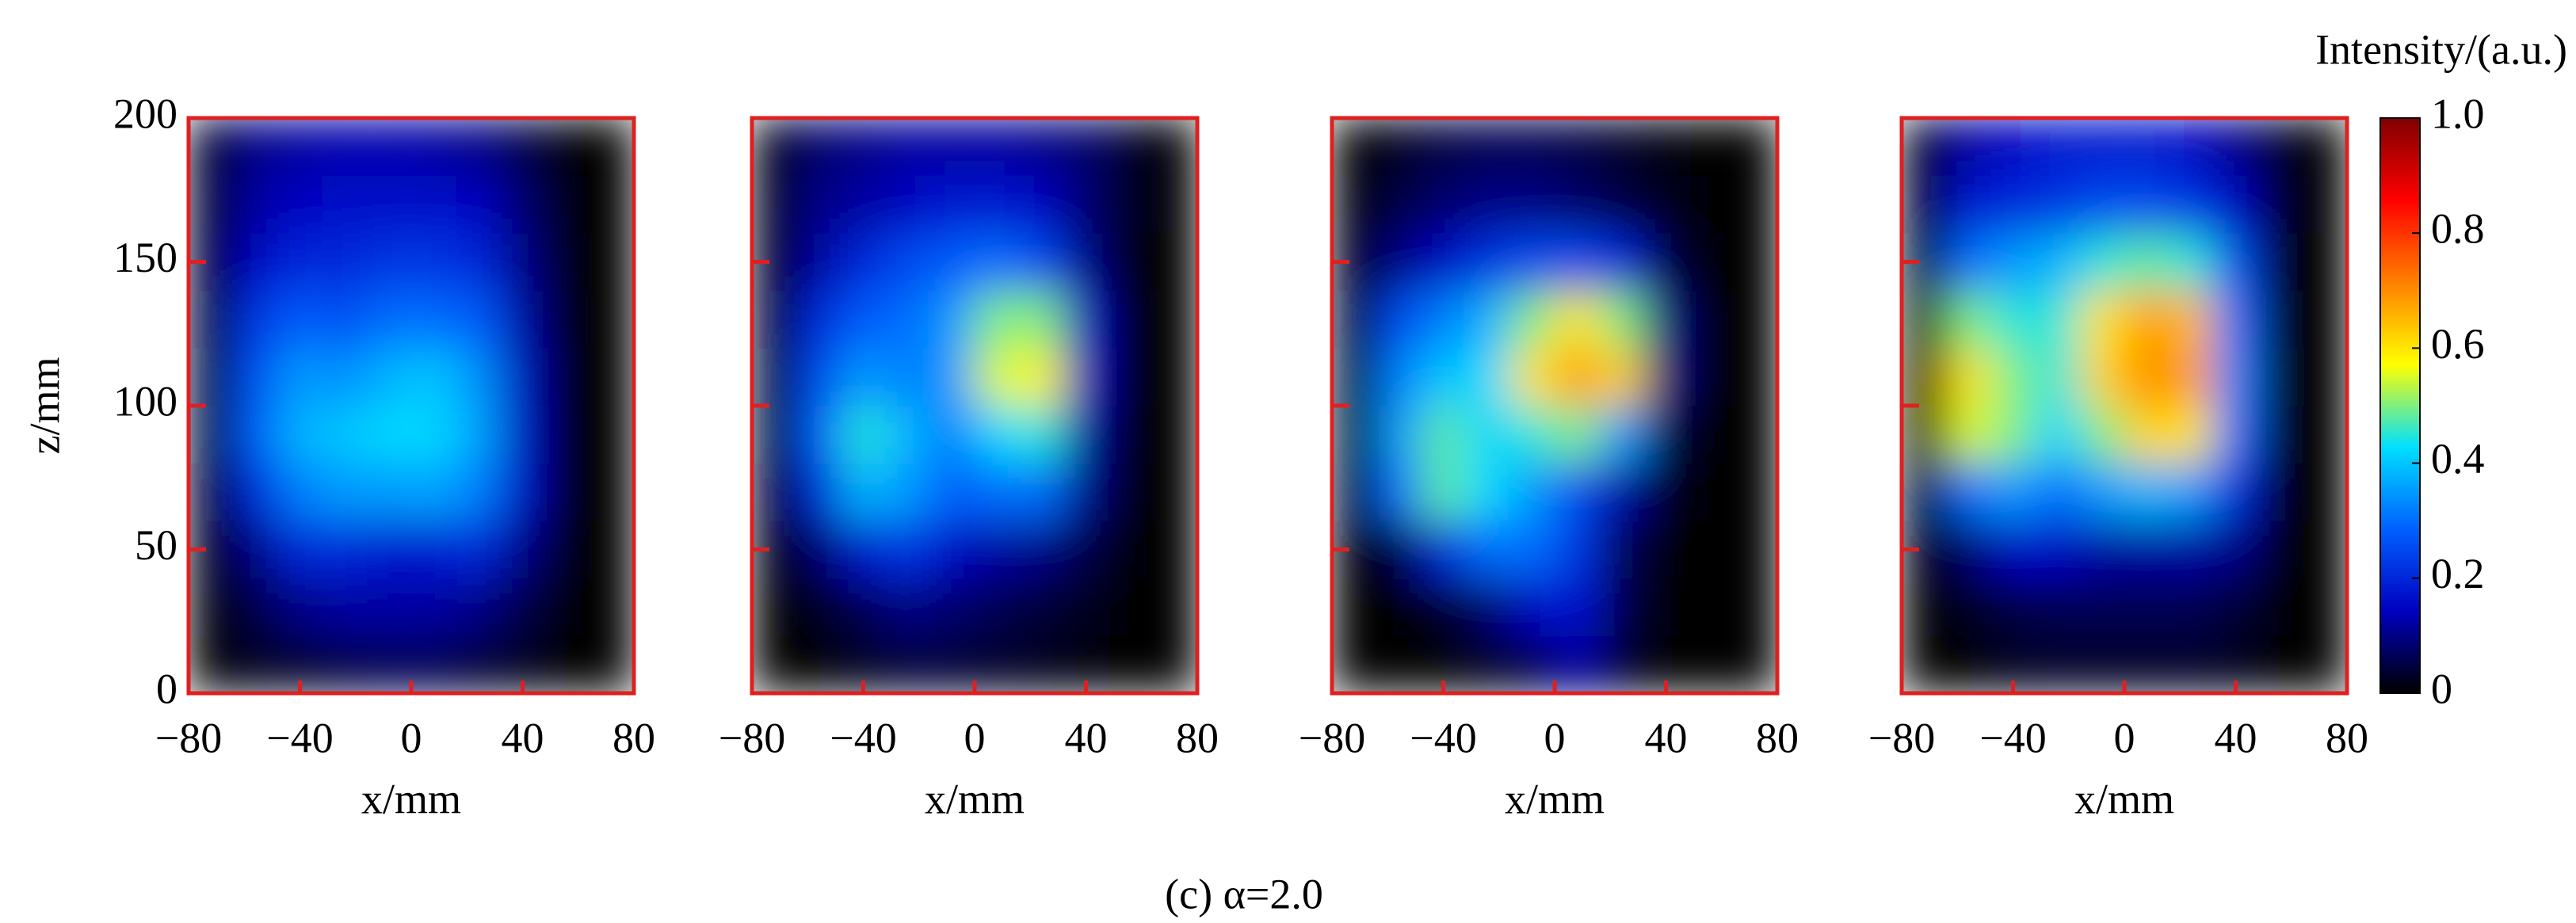 The height and width of the screenshot is (923, 2576). Describe the element at coordinates (2458, 113) in the screenshot. I see `colorbar-tick-label: 1.0` at that location.